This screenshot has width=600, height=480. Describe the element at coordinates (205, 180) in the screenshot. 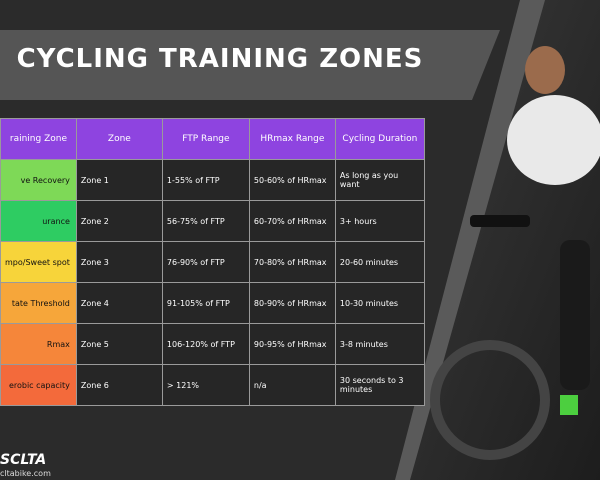

I see `table-cell: 1-55% of FTP` at that location.